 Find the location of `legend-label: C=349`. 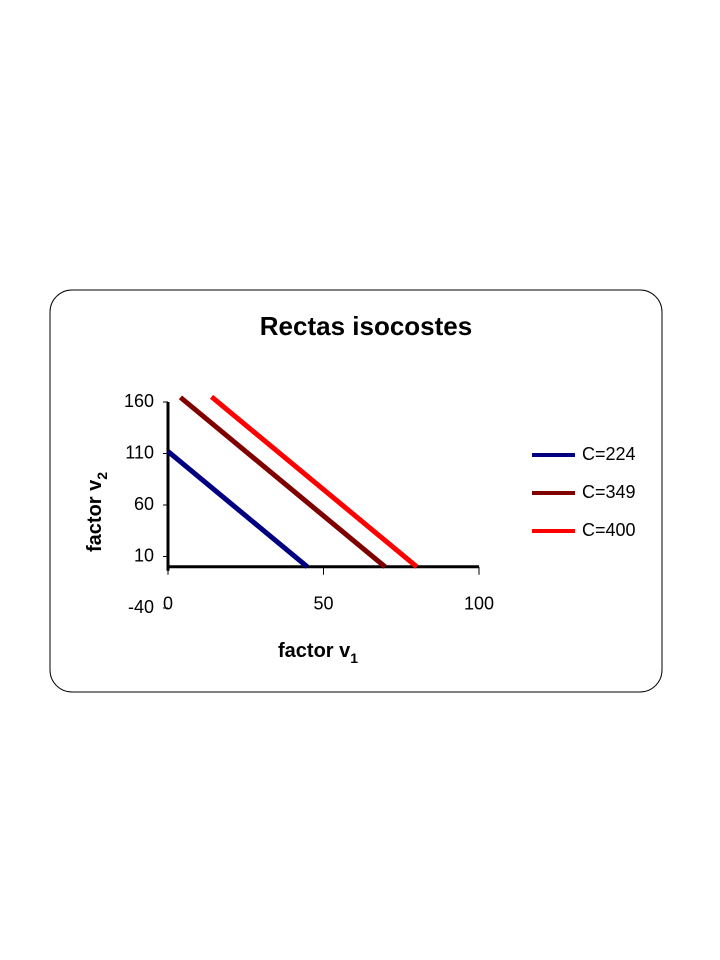

legend-label: C=349 is located at coordinates (609, 492).